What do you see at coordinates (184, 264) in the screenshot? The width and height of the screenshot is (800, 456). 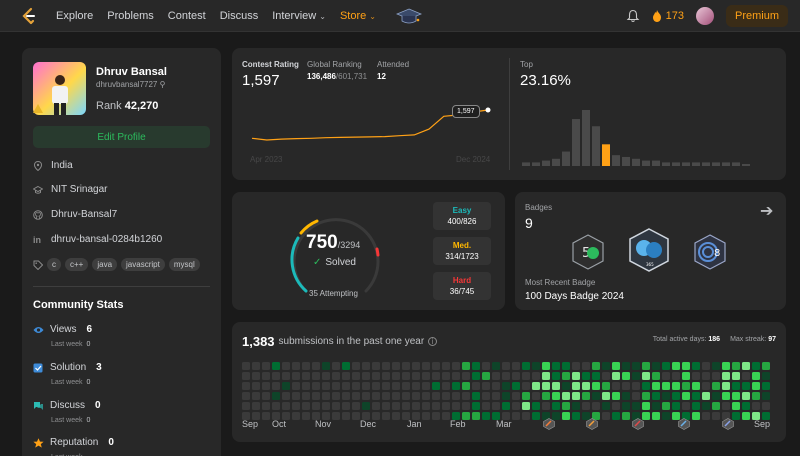 I see `skill-tag: mysql` at bounding box center [184, 264].